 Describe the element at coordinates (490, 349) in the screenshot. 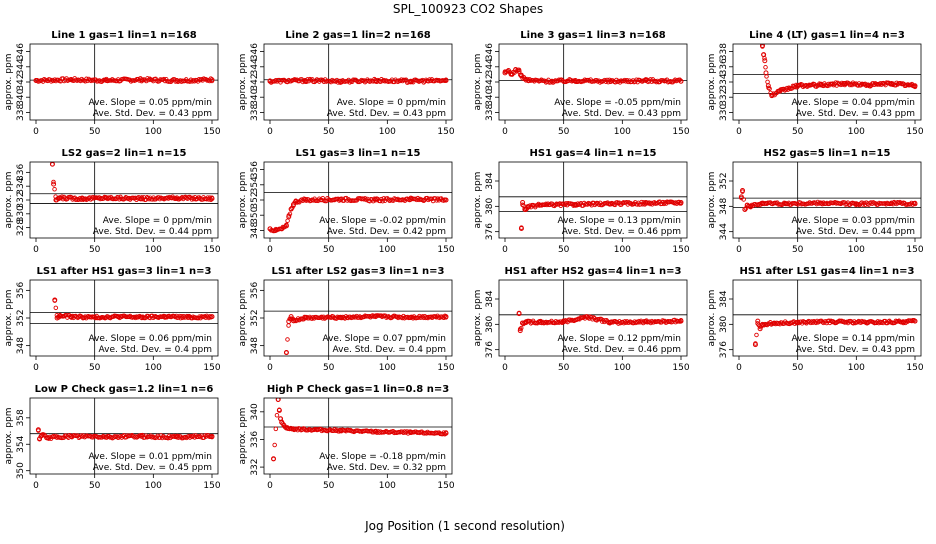

I see `y-tick-label: 376` at that location.